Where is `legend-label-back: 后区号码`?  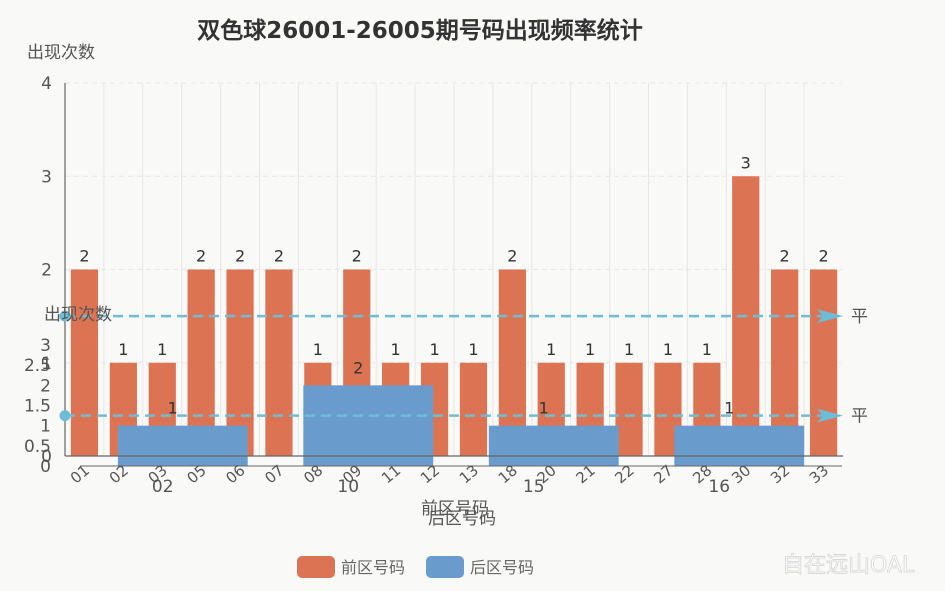 legend-label-back: 后区号码 is located at coordinates (502, 567).